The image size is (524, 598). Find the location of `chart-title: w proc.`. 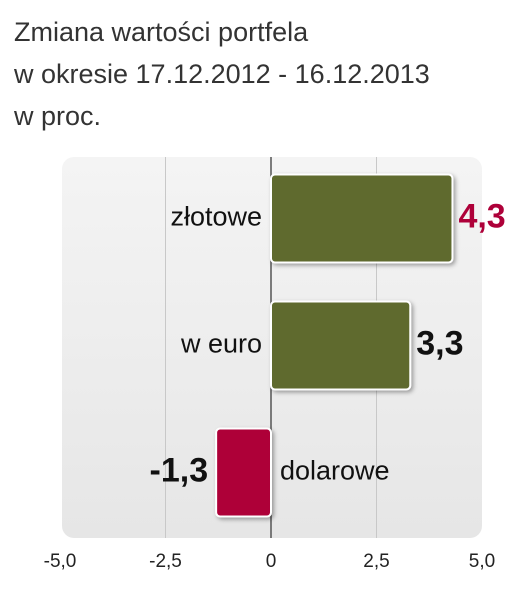

chart-title: w proc. is located at coordinates (57, 116).